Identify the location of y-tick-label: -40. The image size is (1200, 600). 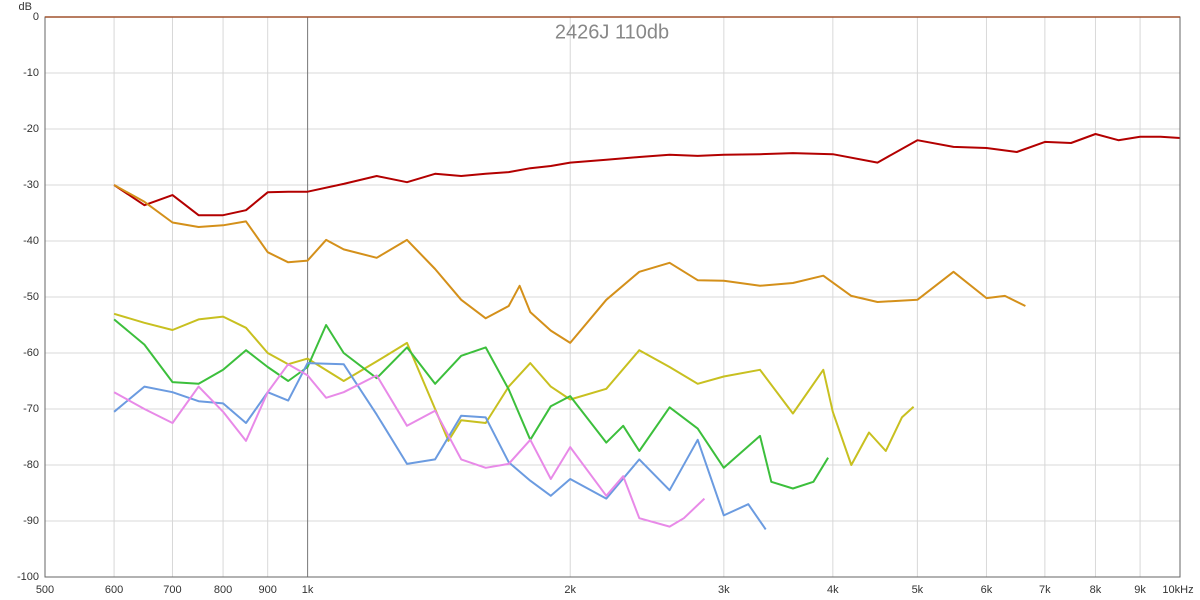
(31, 241).